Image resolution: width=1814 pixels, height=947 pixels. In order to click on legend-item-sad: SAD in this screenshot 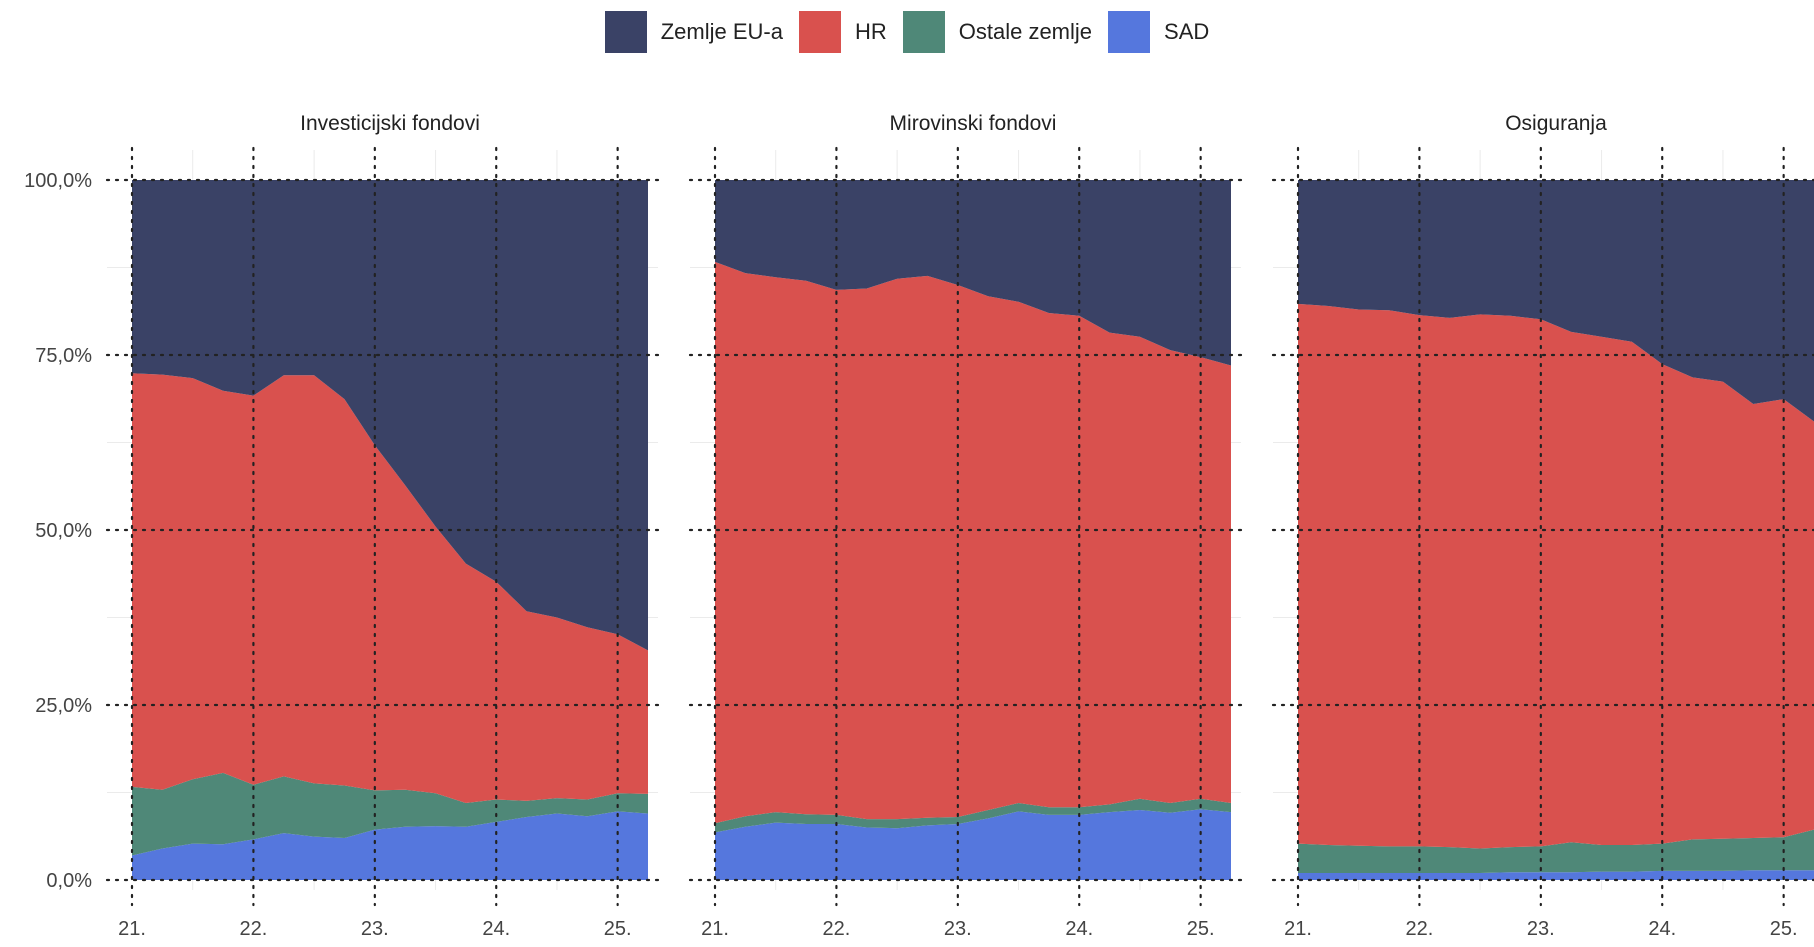, I will do `click(1158, 32)`.